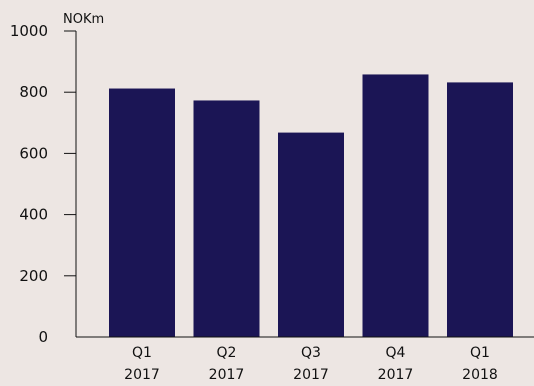  What do you see at coordinates (396, 375) in the screenshot?
I see `x-label-year-4: 2017` at bounding box center [396, 375].